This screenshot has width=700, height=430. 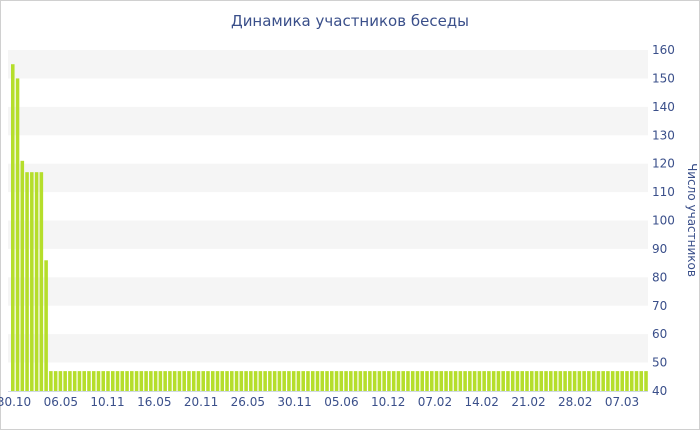 I want to click on y-tick-label: 160, so click(x=663, y=50).